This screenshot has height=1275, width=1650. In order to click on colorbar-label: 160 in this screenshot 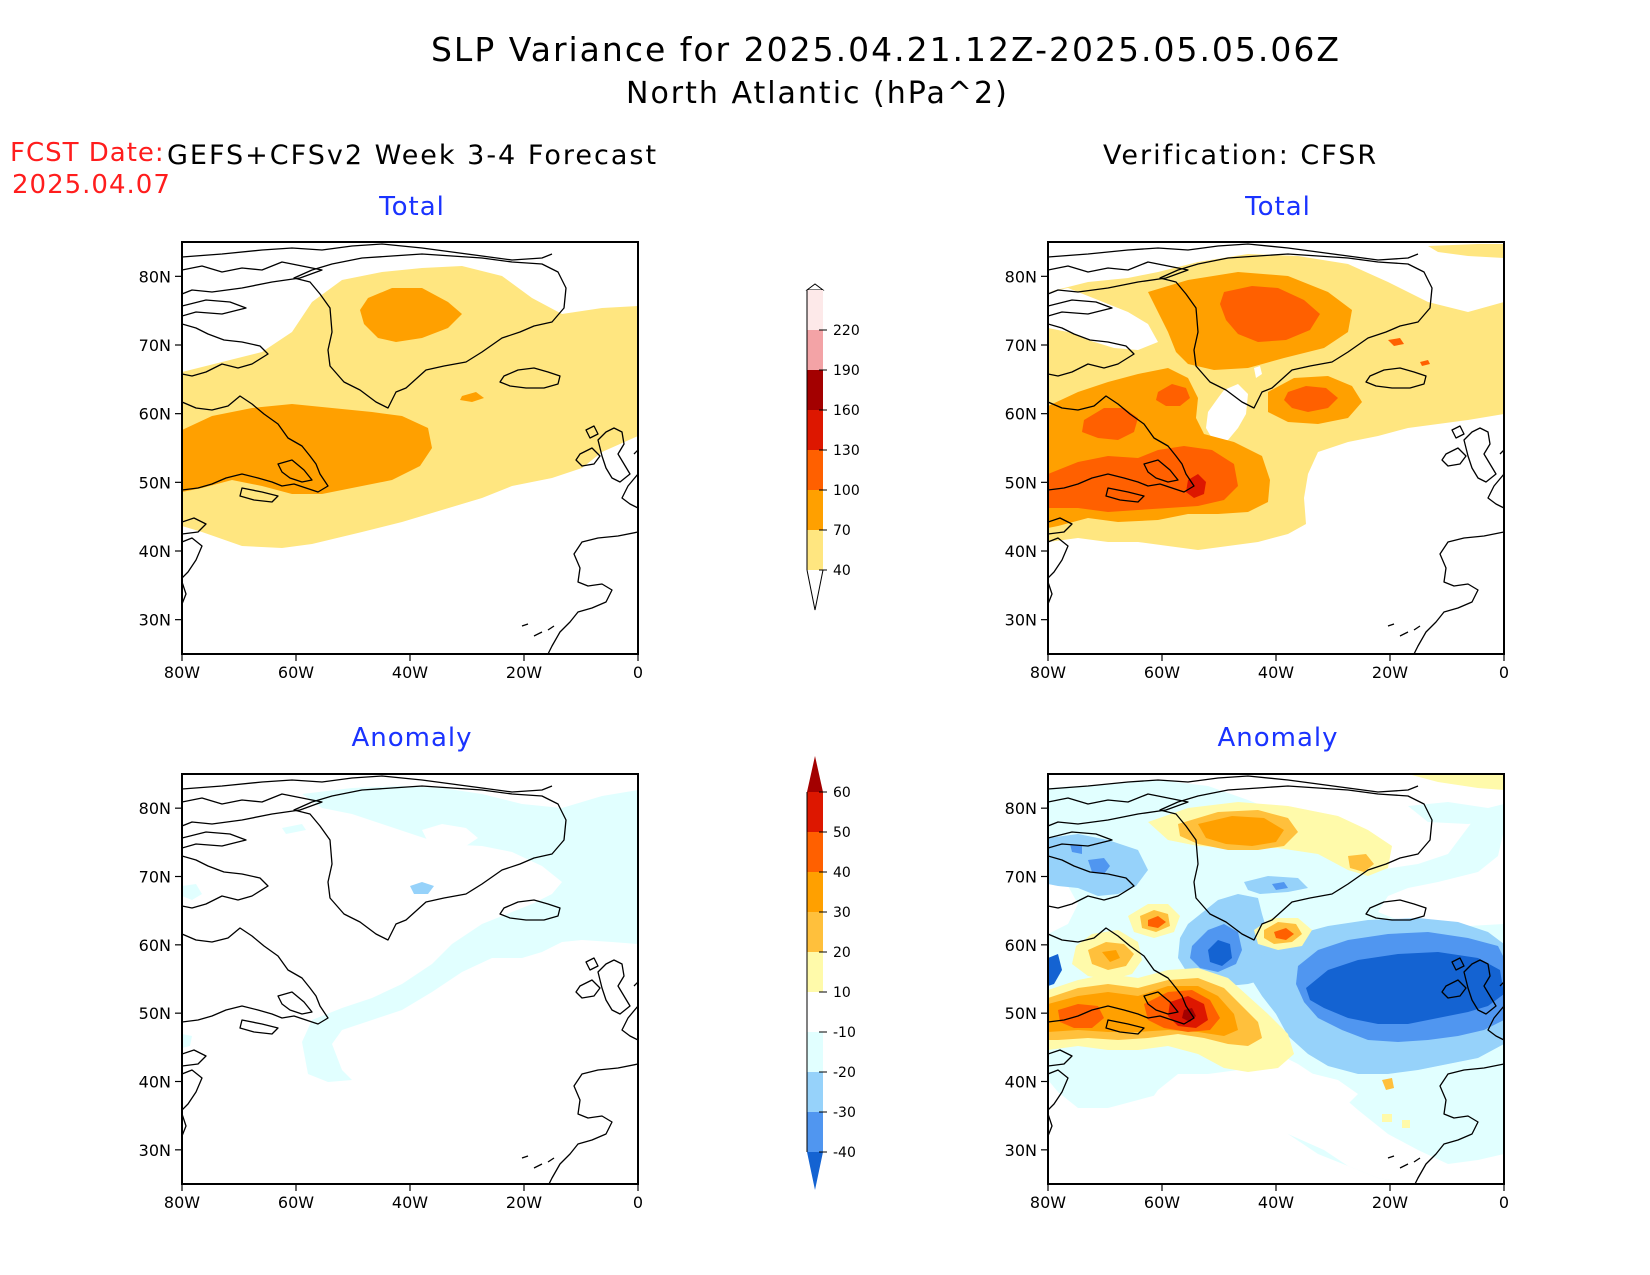, I will do `click(846, 411)`.